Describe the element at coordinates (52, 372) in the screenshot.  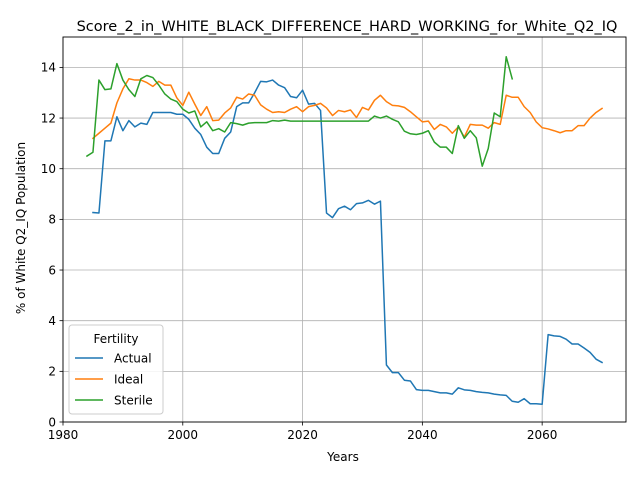
I see `y-tick-label: 2` at that location.